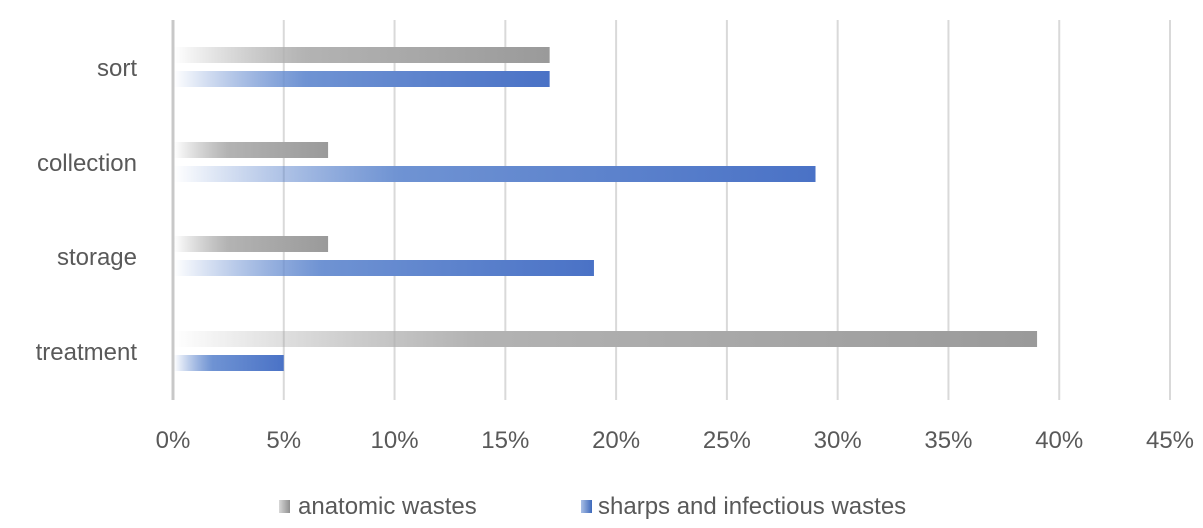  What do you see at coordinates (87, 352) in the screenshot?
I see `category-label-treatment: treatment` at bounding box center [87, 352].